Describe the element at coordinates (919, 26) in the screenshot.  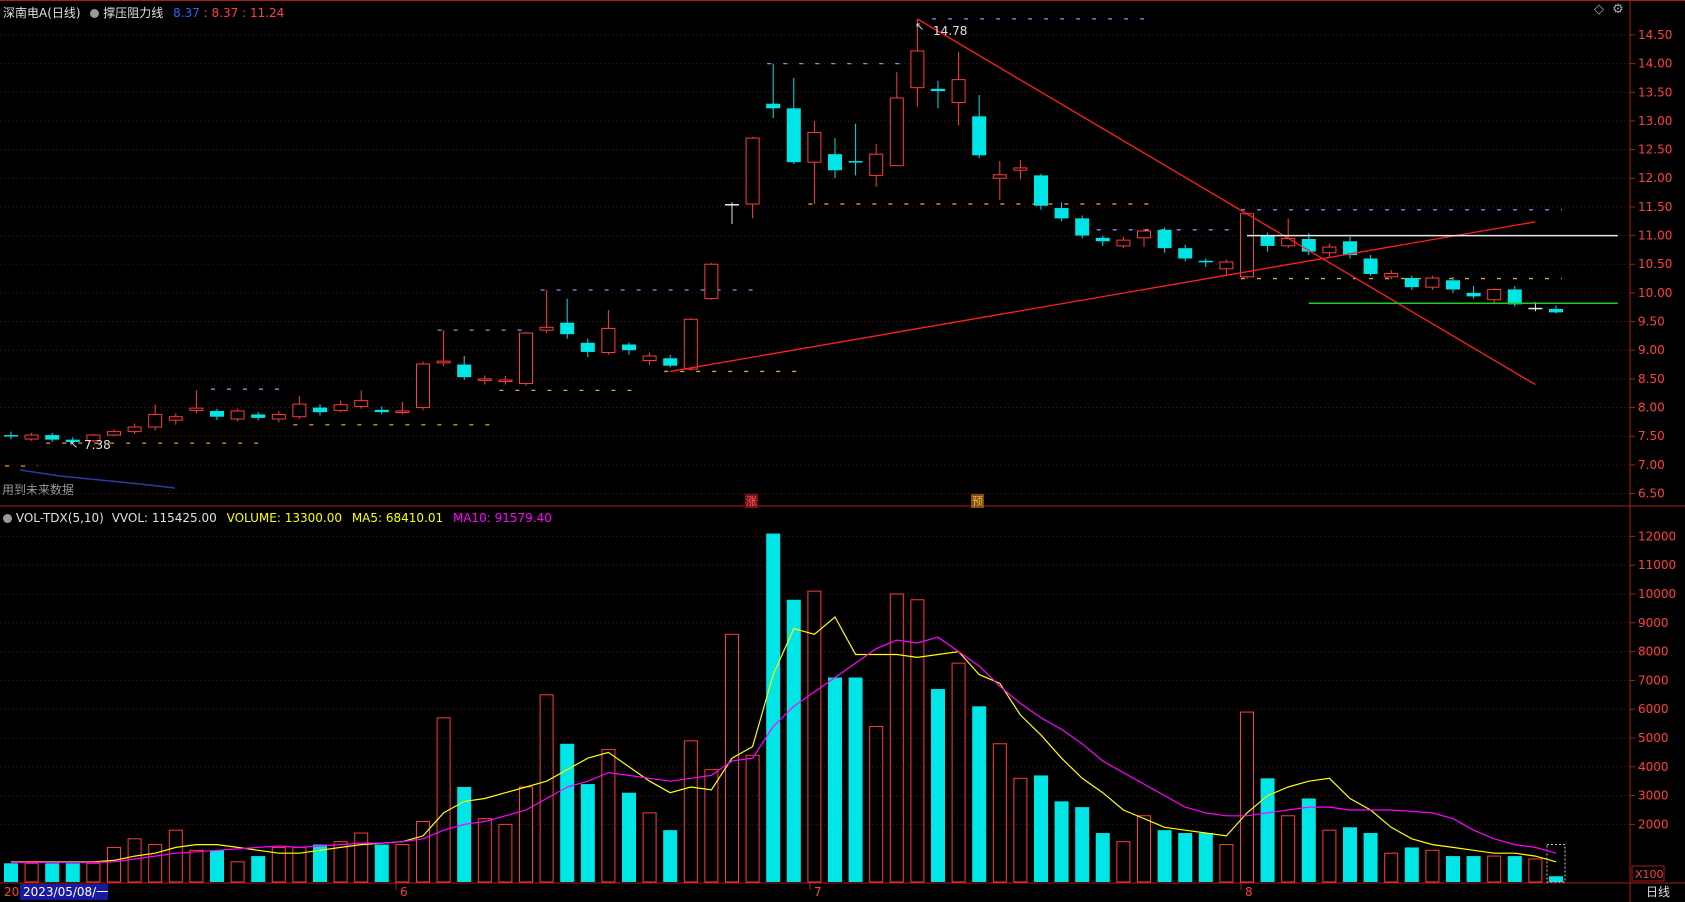
I see `max-price-arrow: ↖` at that location.